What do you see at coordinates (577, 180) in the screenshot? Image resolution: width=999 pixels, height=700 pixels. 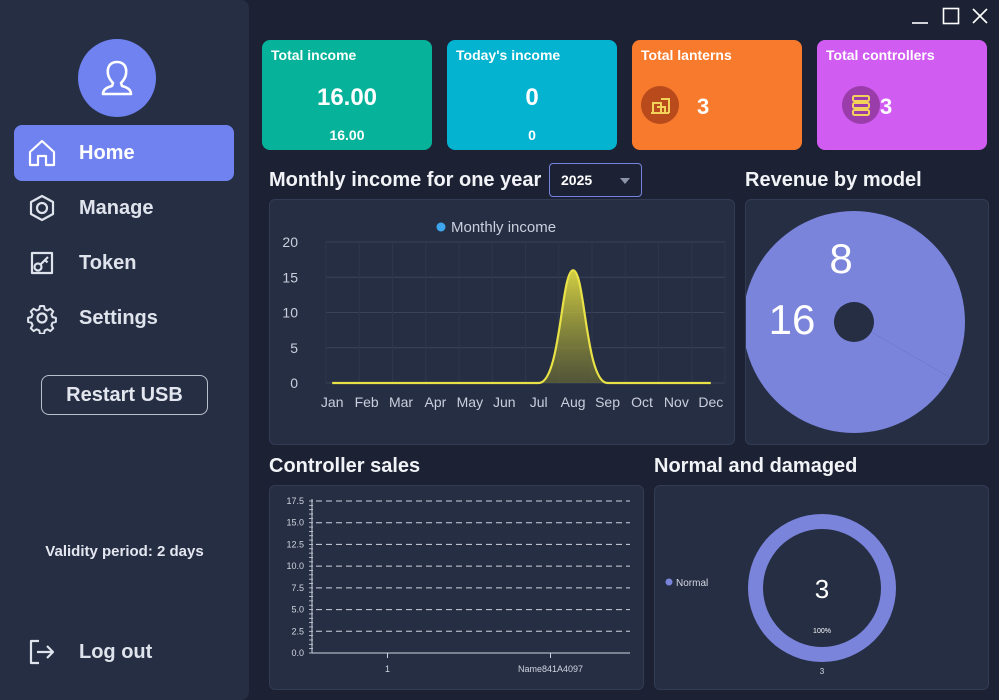 I see `year-select-value: 2025` at bounding box center [577, 180].